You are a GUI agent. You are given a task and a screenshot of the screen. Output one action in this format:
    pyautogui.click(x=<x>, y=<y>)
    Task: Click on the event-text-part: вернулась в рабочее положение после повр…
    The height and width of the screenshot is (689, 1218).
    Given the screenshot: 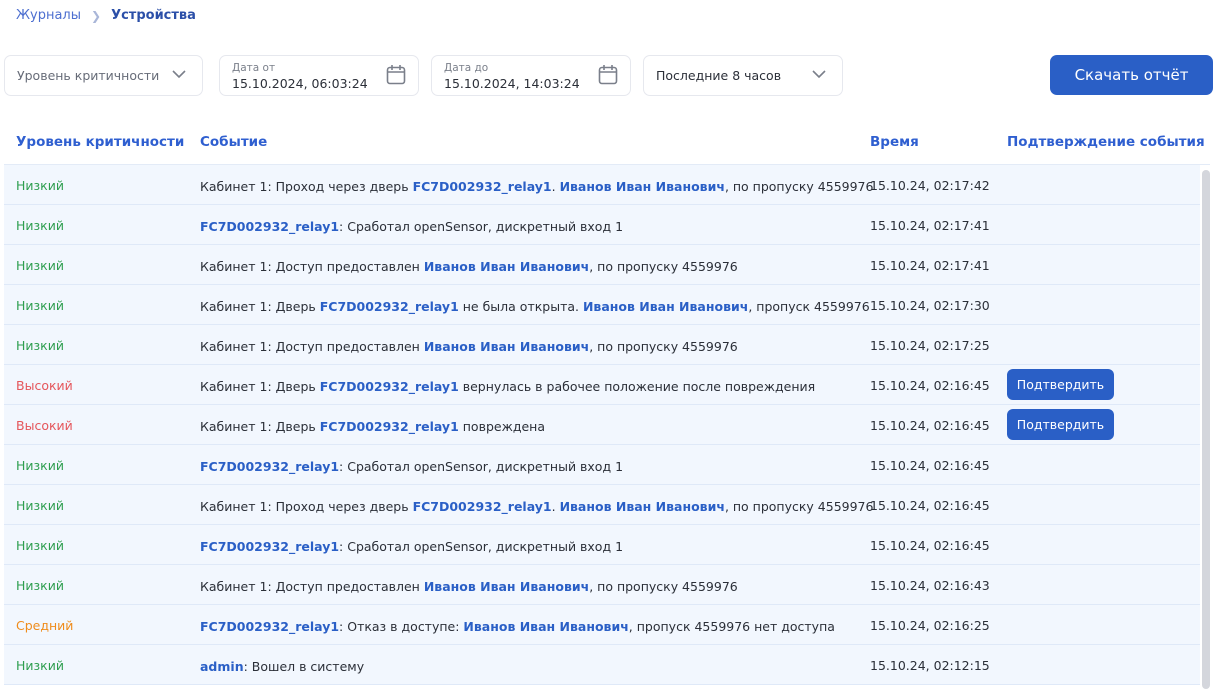 What is the action you would take?
    pyautogui.click(x=637, y=386)
    